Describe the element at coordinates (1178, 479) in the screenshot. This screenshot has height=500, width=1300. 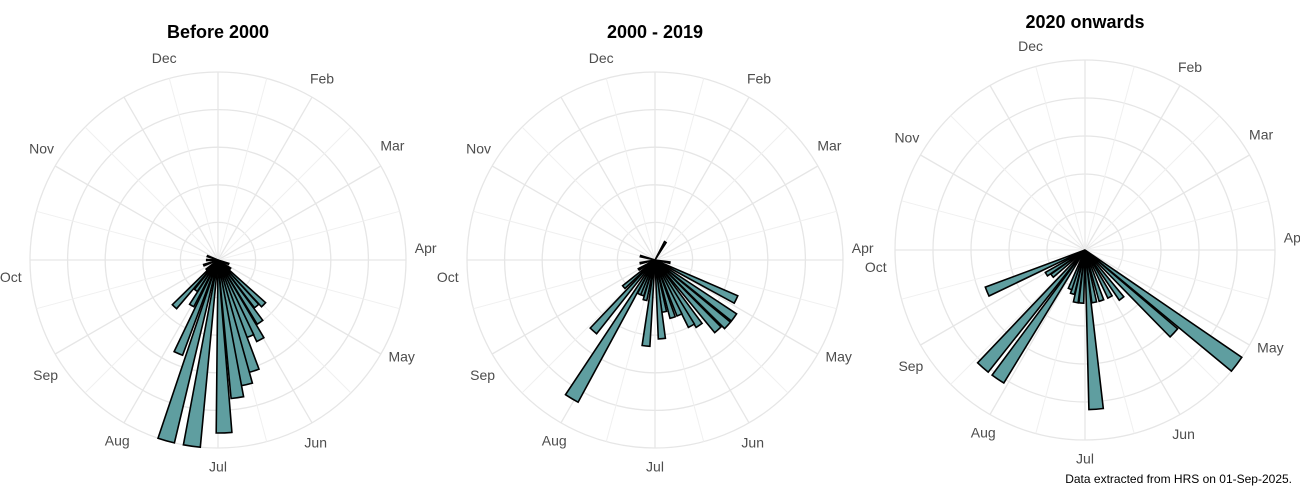
I see `data-source-caption: Data extracted from HRS on 01-Sep-2025.` at that location.